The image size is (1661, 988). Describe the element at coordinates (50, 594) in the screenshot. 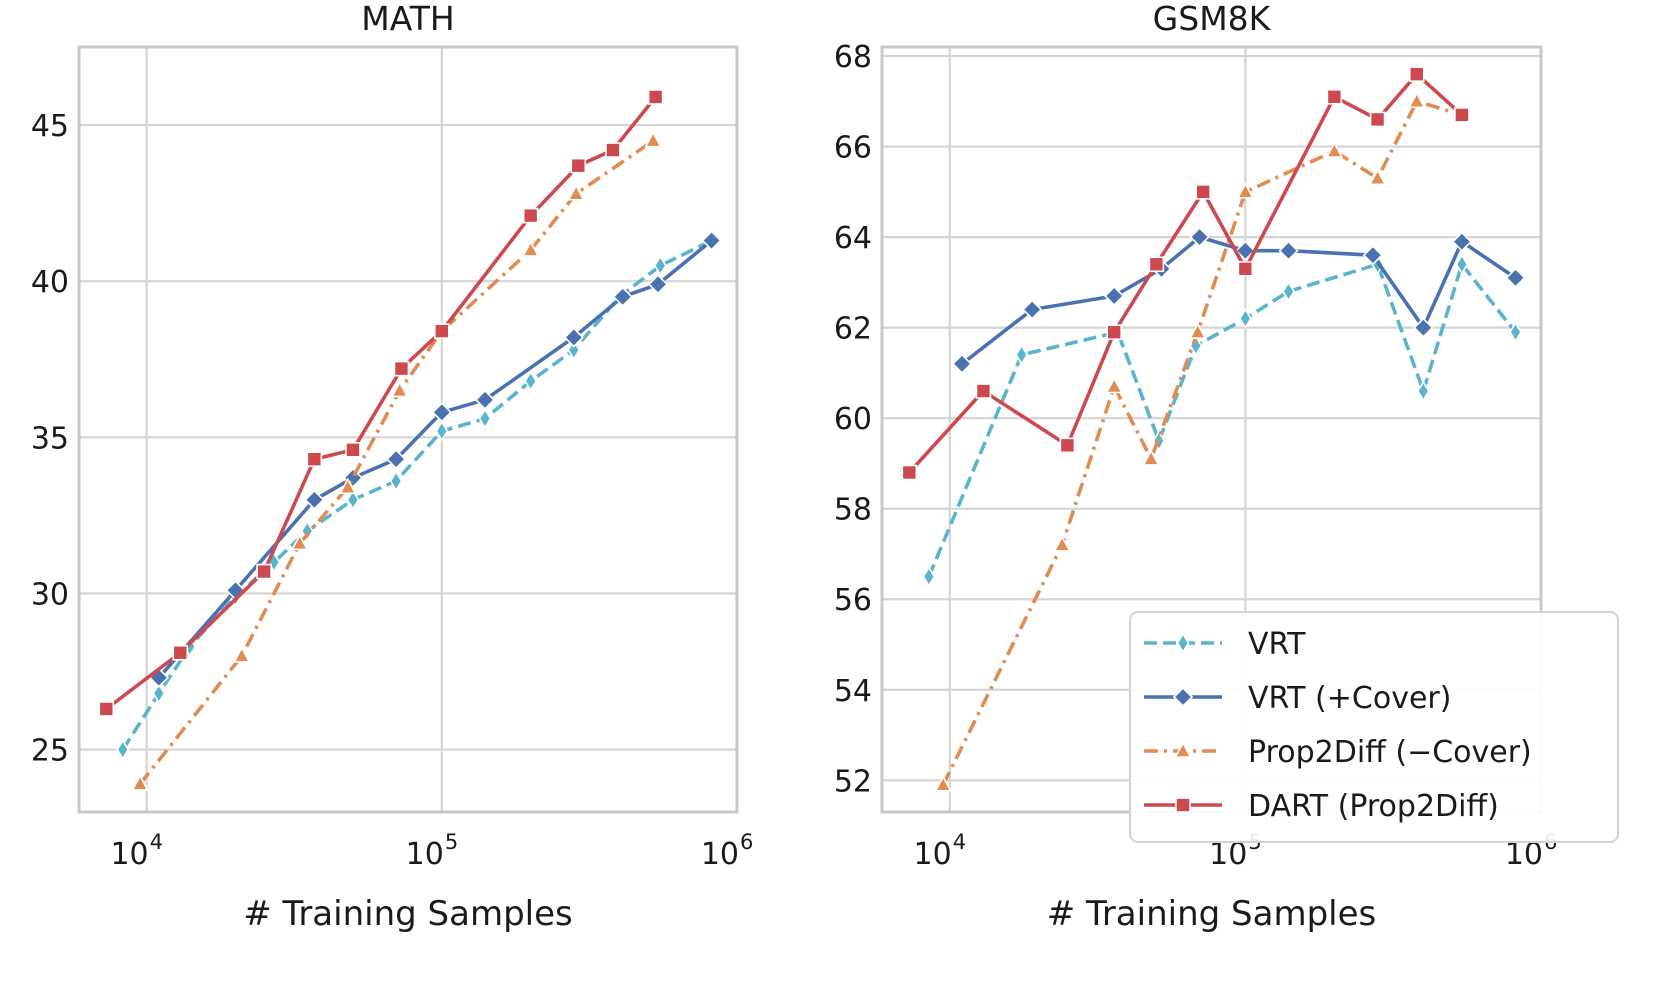

I see `y-tick-label: 30` at that location.